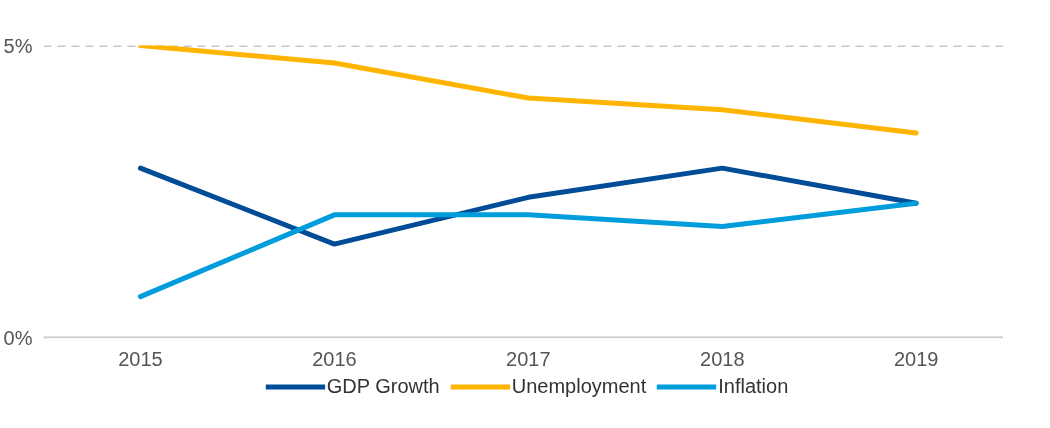  I want to click on legend-label: GDP Growth, so click(383, 386).